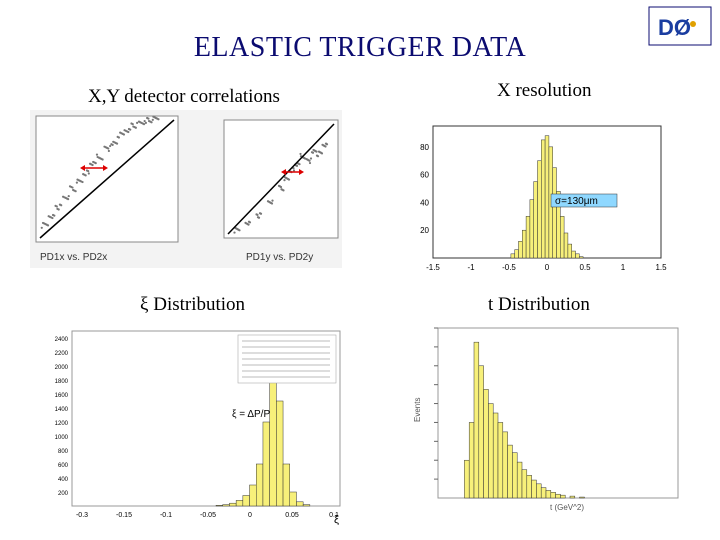 Image resolution: width=720 pixels, height=540 pixels. What do you see at coordinates (524, 420) in the screenshot?
I see `t-bars` at bounding box center [524, 420].